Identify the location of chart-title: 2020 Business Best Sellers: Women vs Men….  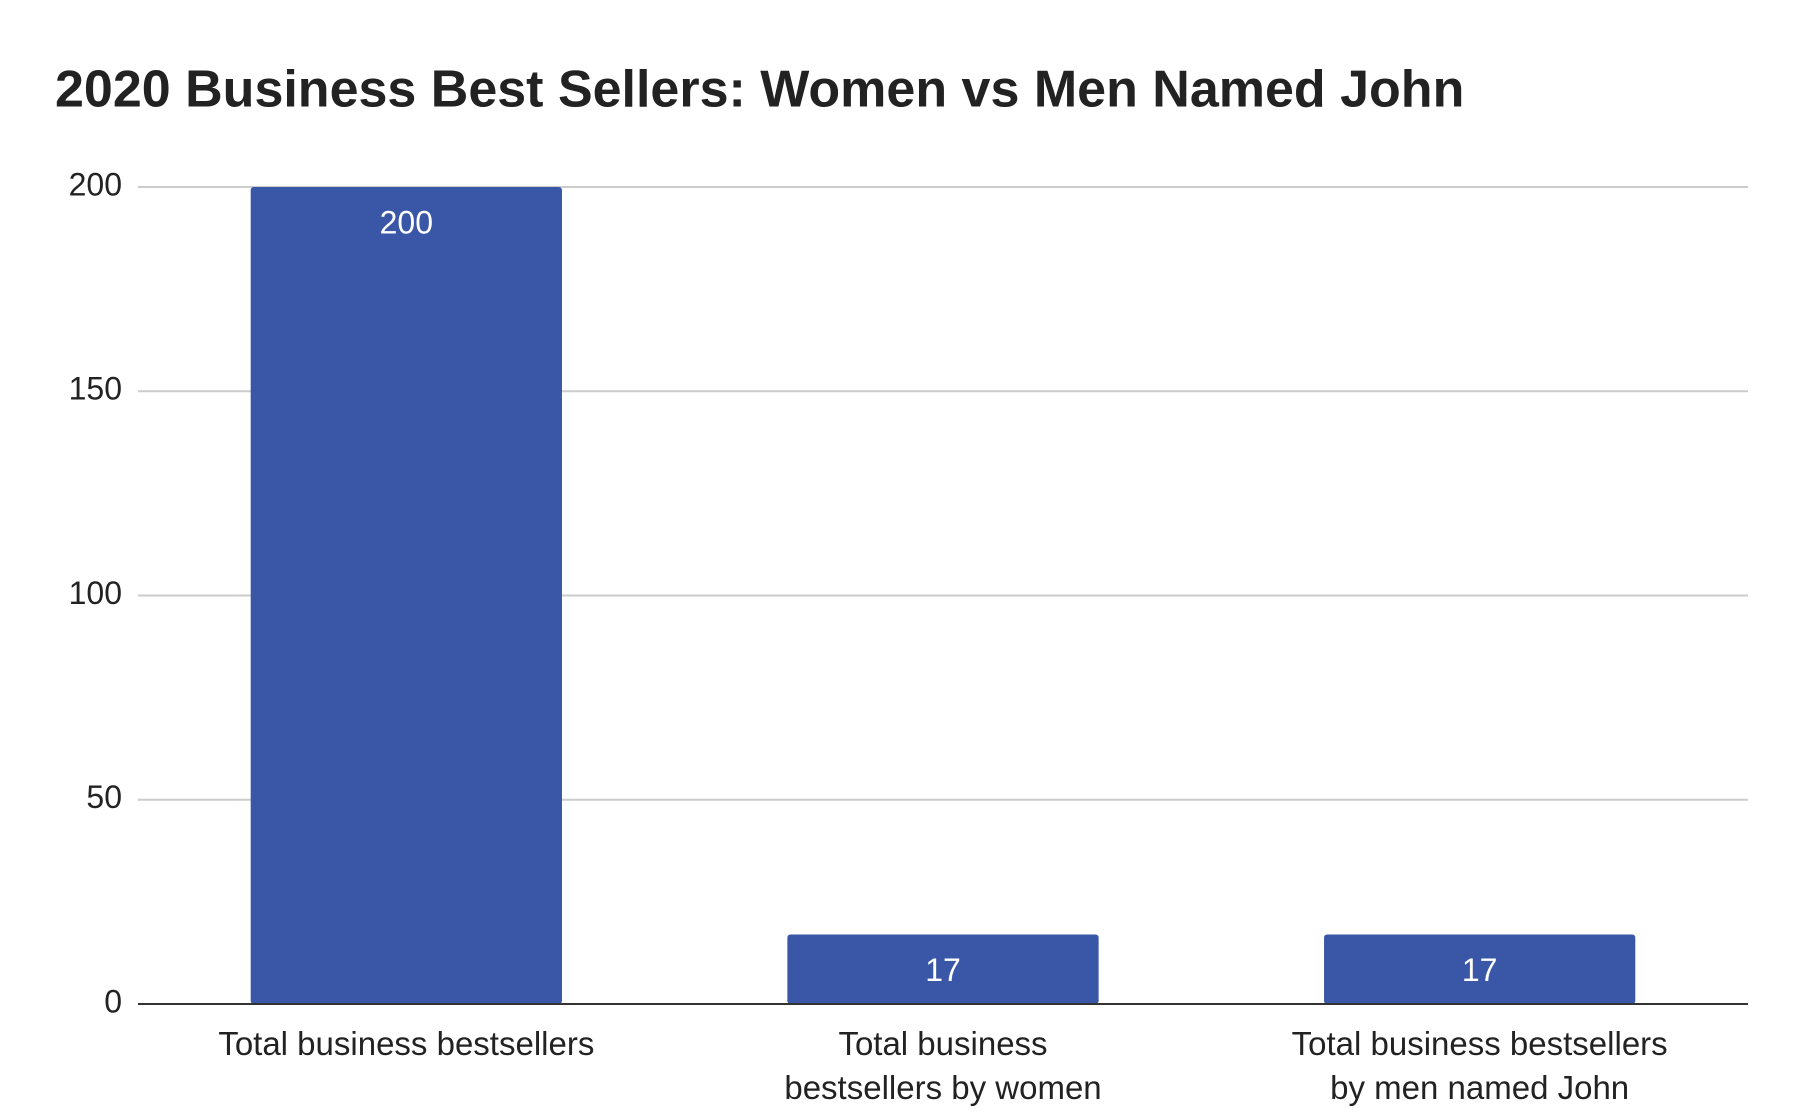
(759, 90).